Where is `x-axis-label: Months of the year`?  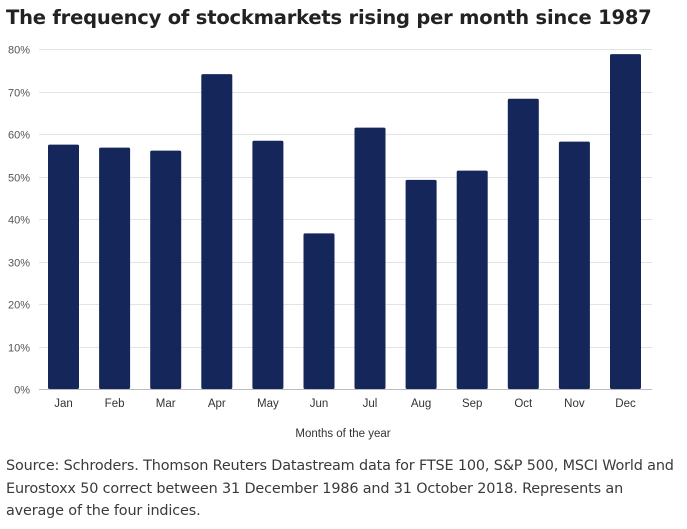
x-axis-label: Months of the year is located at coordinates (343, 434).